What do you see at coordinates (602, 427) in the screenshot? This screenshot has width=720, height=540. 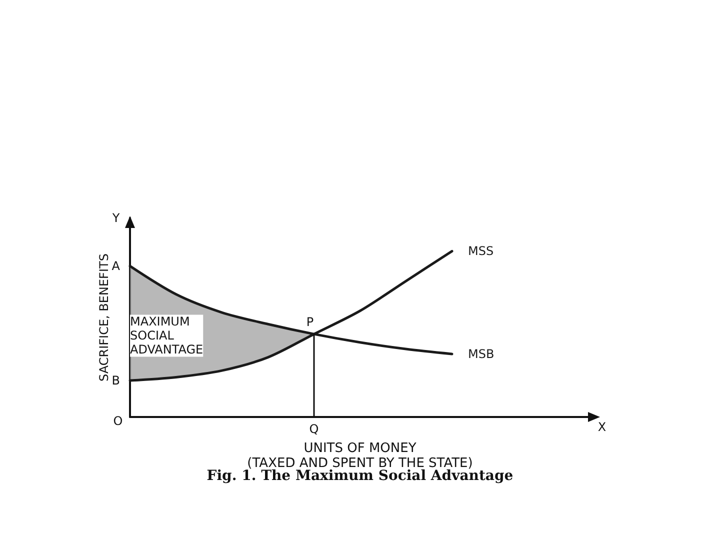 I see `text: X` at bounding box center [602, 427].